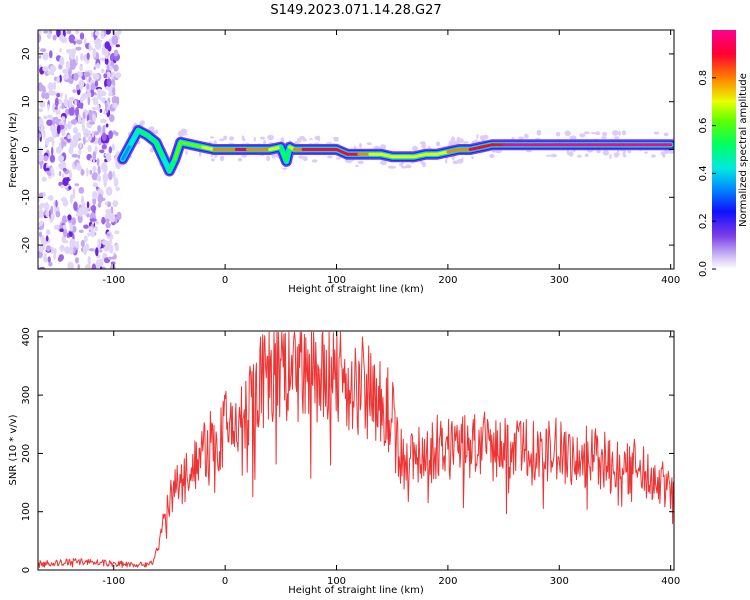  I want to click on spectrogram-xtick-label: 400, so click(670, 280).